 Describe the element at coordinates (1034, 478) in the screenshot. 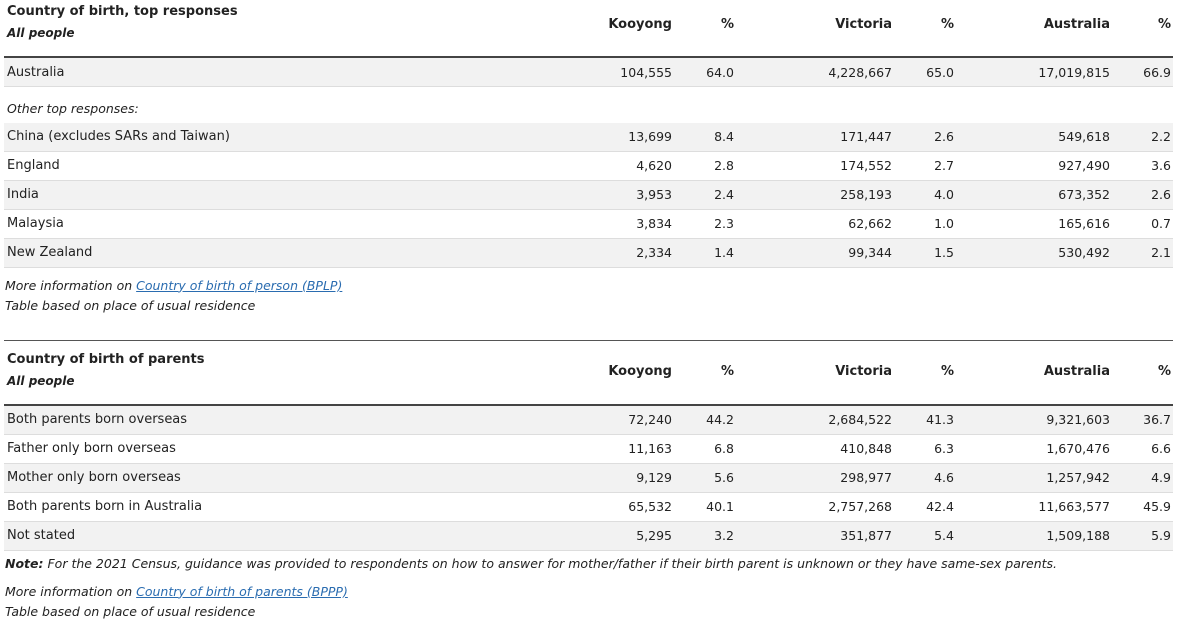

I see `cell-value: 1,257,942` at that location.